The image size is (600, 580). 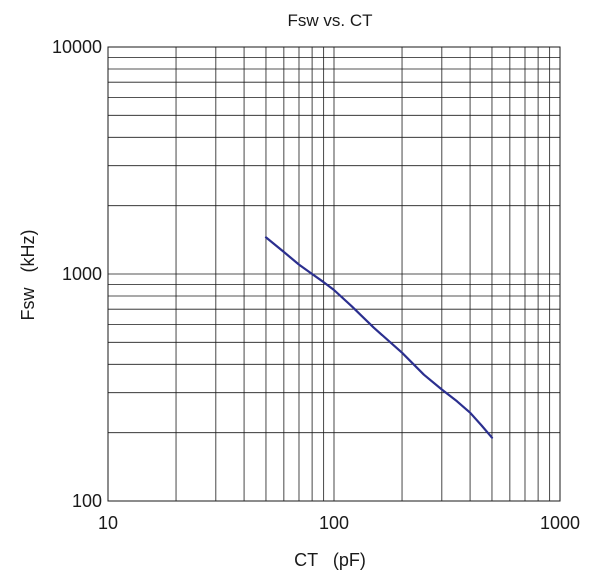 I want to click on y-axis-ticks: 100 1000 10000, so click(x=77, y=274).